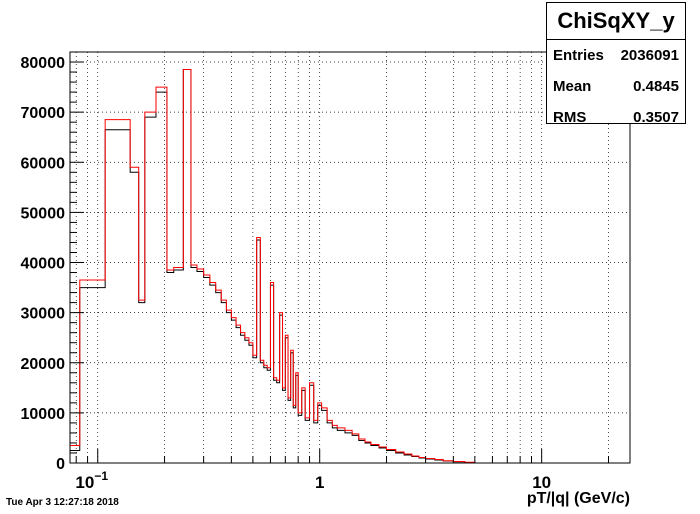 Image resolution: width=700 pixels, height=514 pixels. I want to click on stats-entries-value: 2036091, so click(649, 55).